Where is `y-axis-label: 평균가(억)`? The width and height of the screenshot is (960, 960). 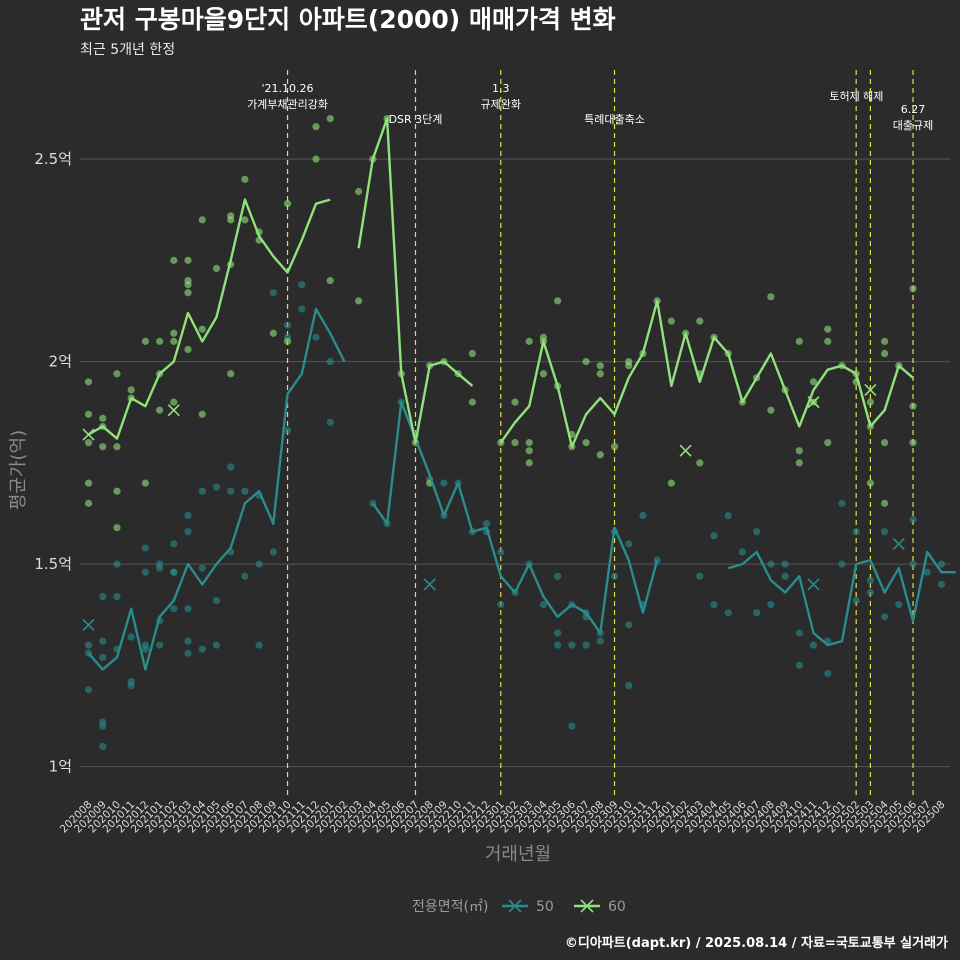
y-axis-label: 평균가(억) is located at coordinates (18, 470).